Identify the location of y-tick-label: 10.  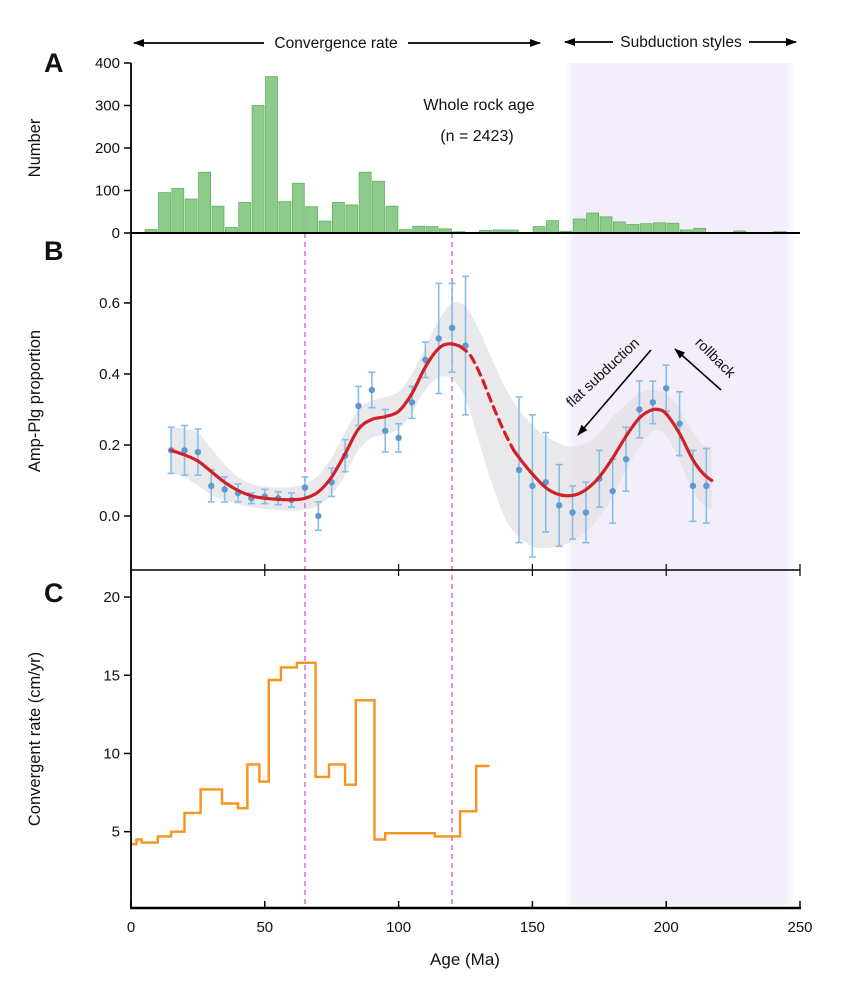
(111, 753).